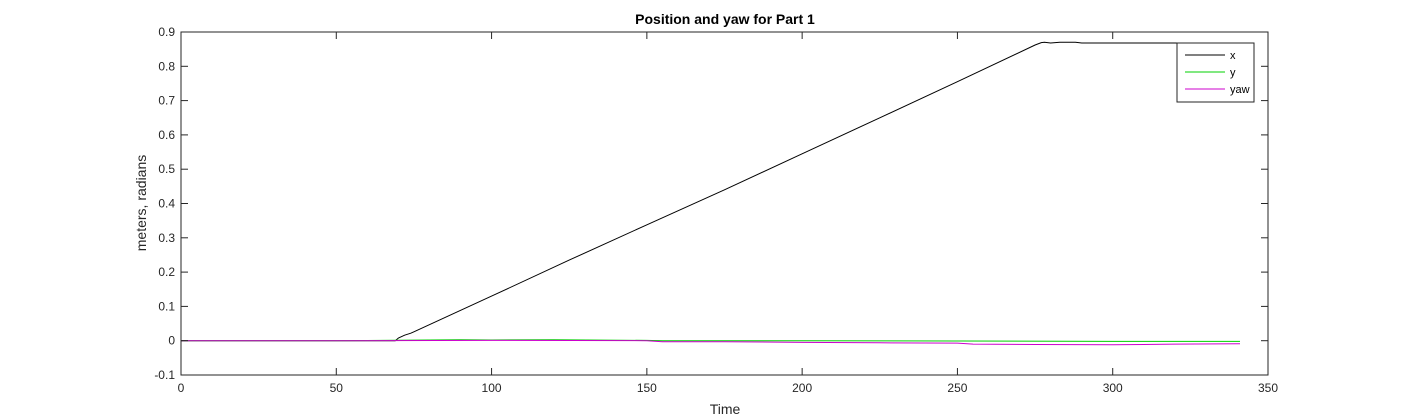  What do you see at coordinates (802, 388) in the screenshot?
I see `x-tick-label: 200` at bounding box center [802, 388].